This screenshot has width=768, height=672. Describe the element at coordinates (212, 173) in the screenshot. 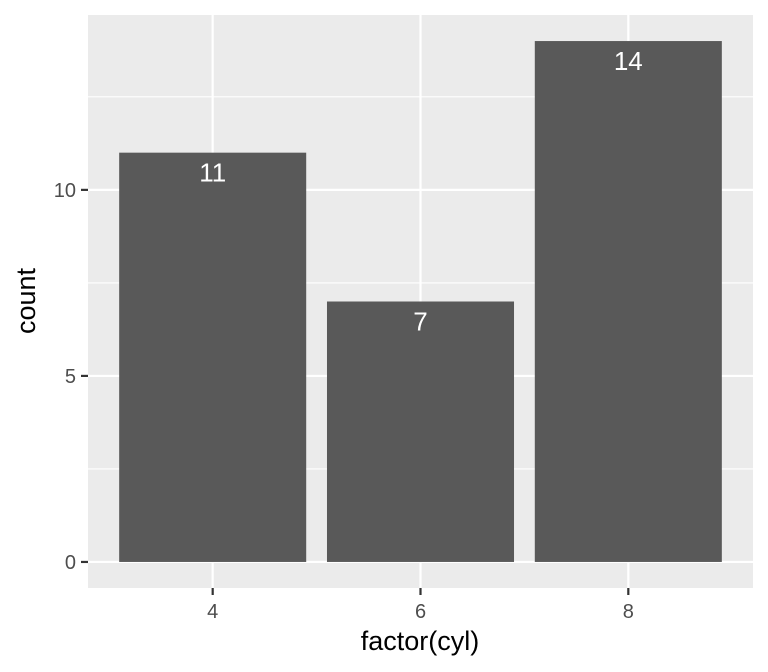

I see `bar-data-label: 11` at that location.